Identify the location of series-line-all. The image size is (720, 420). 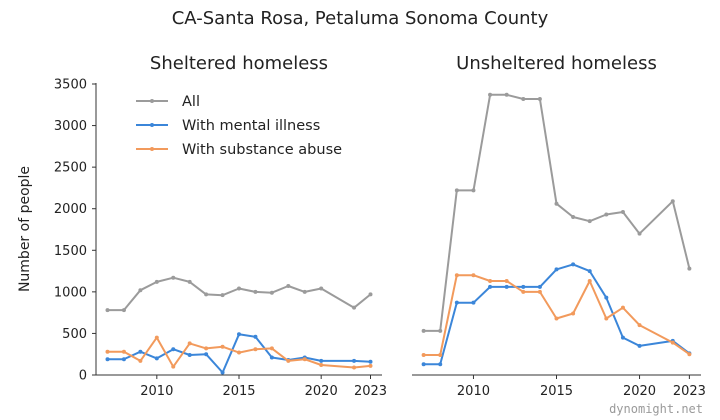
(239, 294).